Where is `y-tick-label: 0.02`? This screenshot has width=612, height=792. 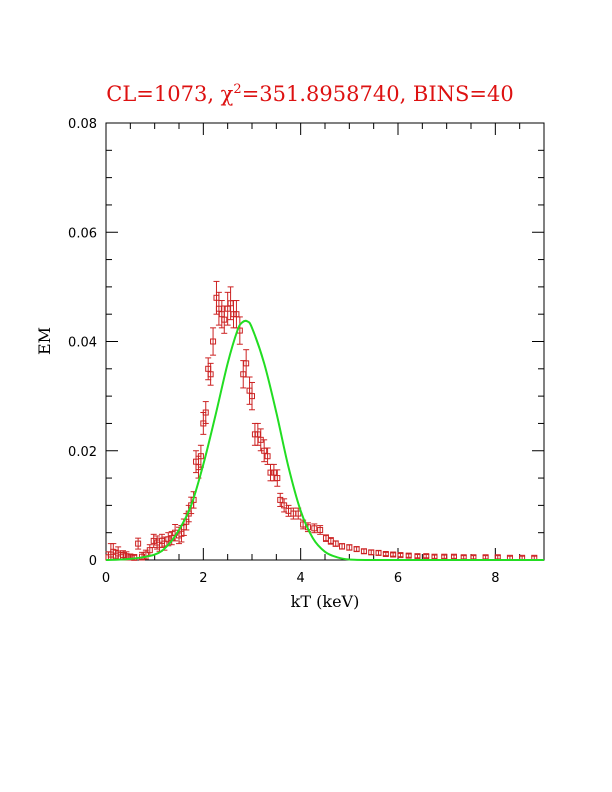
y-tick-label: 0.02 is located at coordinates (82, 452).